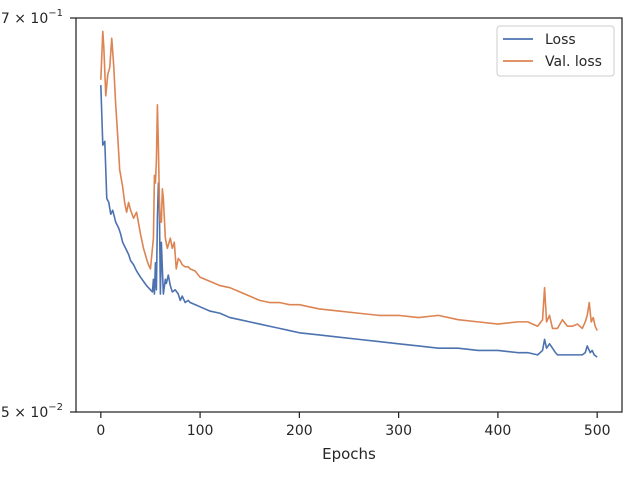 Image resolution: width=640 pixels, height=480 pixels. Describe the element at coordinates (24, 413) in the screenshot. I see `y-tick-mantissa: 5 × 10` at that location.